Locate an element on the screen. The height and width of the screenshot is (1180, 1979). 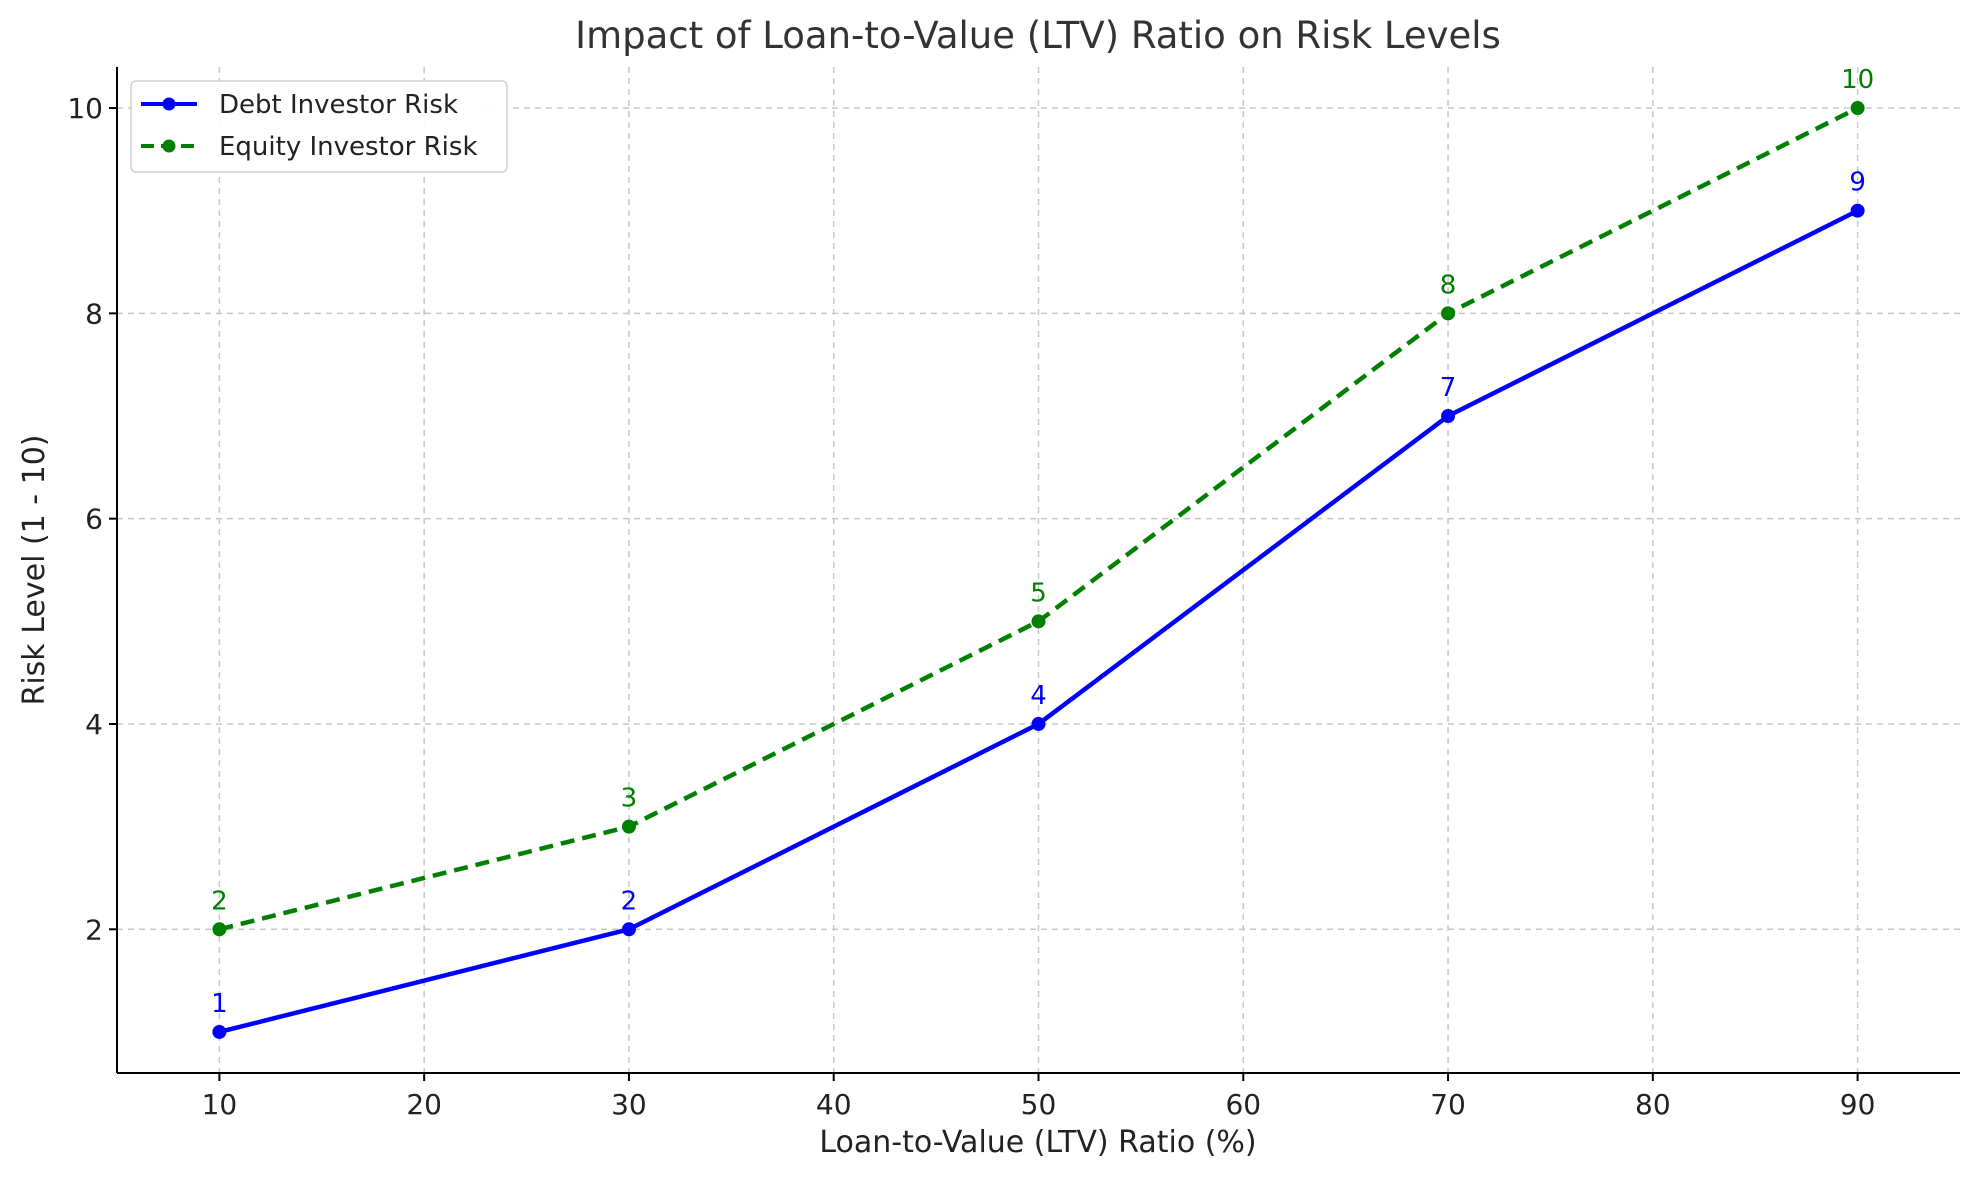
x-tick-label: 80 is located at coordinates (1653, 1104).